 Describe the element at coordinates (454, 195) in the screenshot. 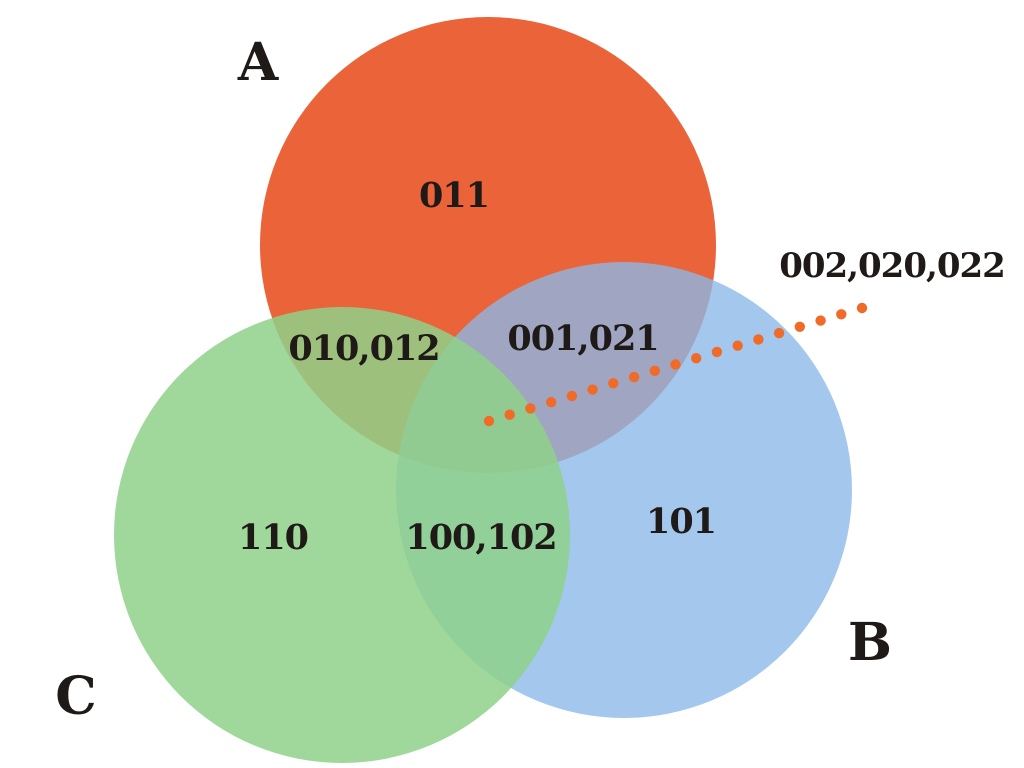

I see `region-a-only-label: 011` at that location.